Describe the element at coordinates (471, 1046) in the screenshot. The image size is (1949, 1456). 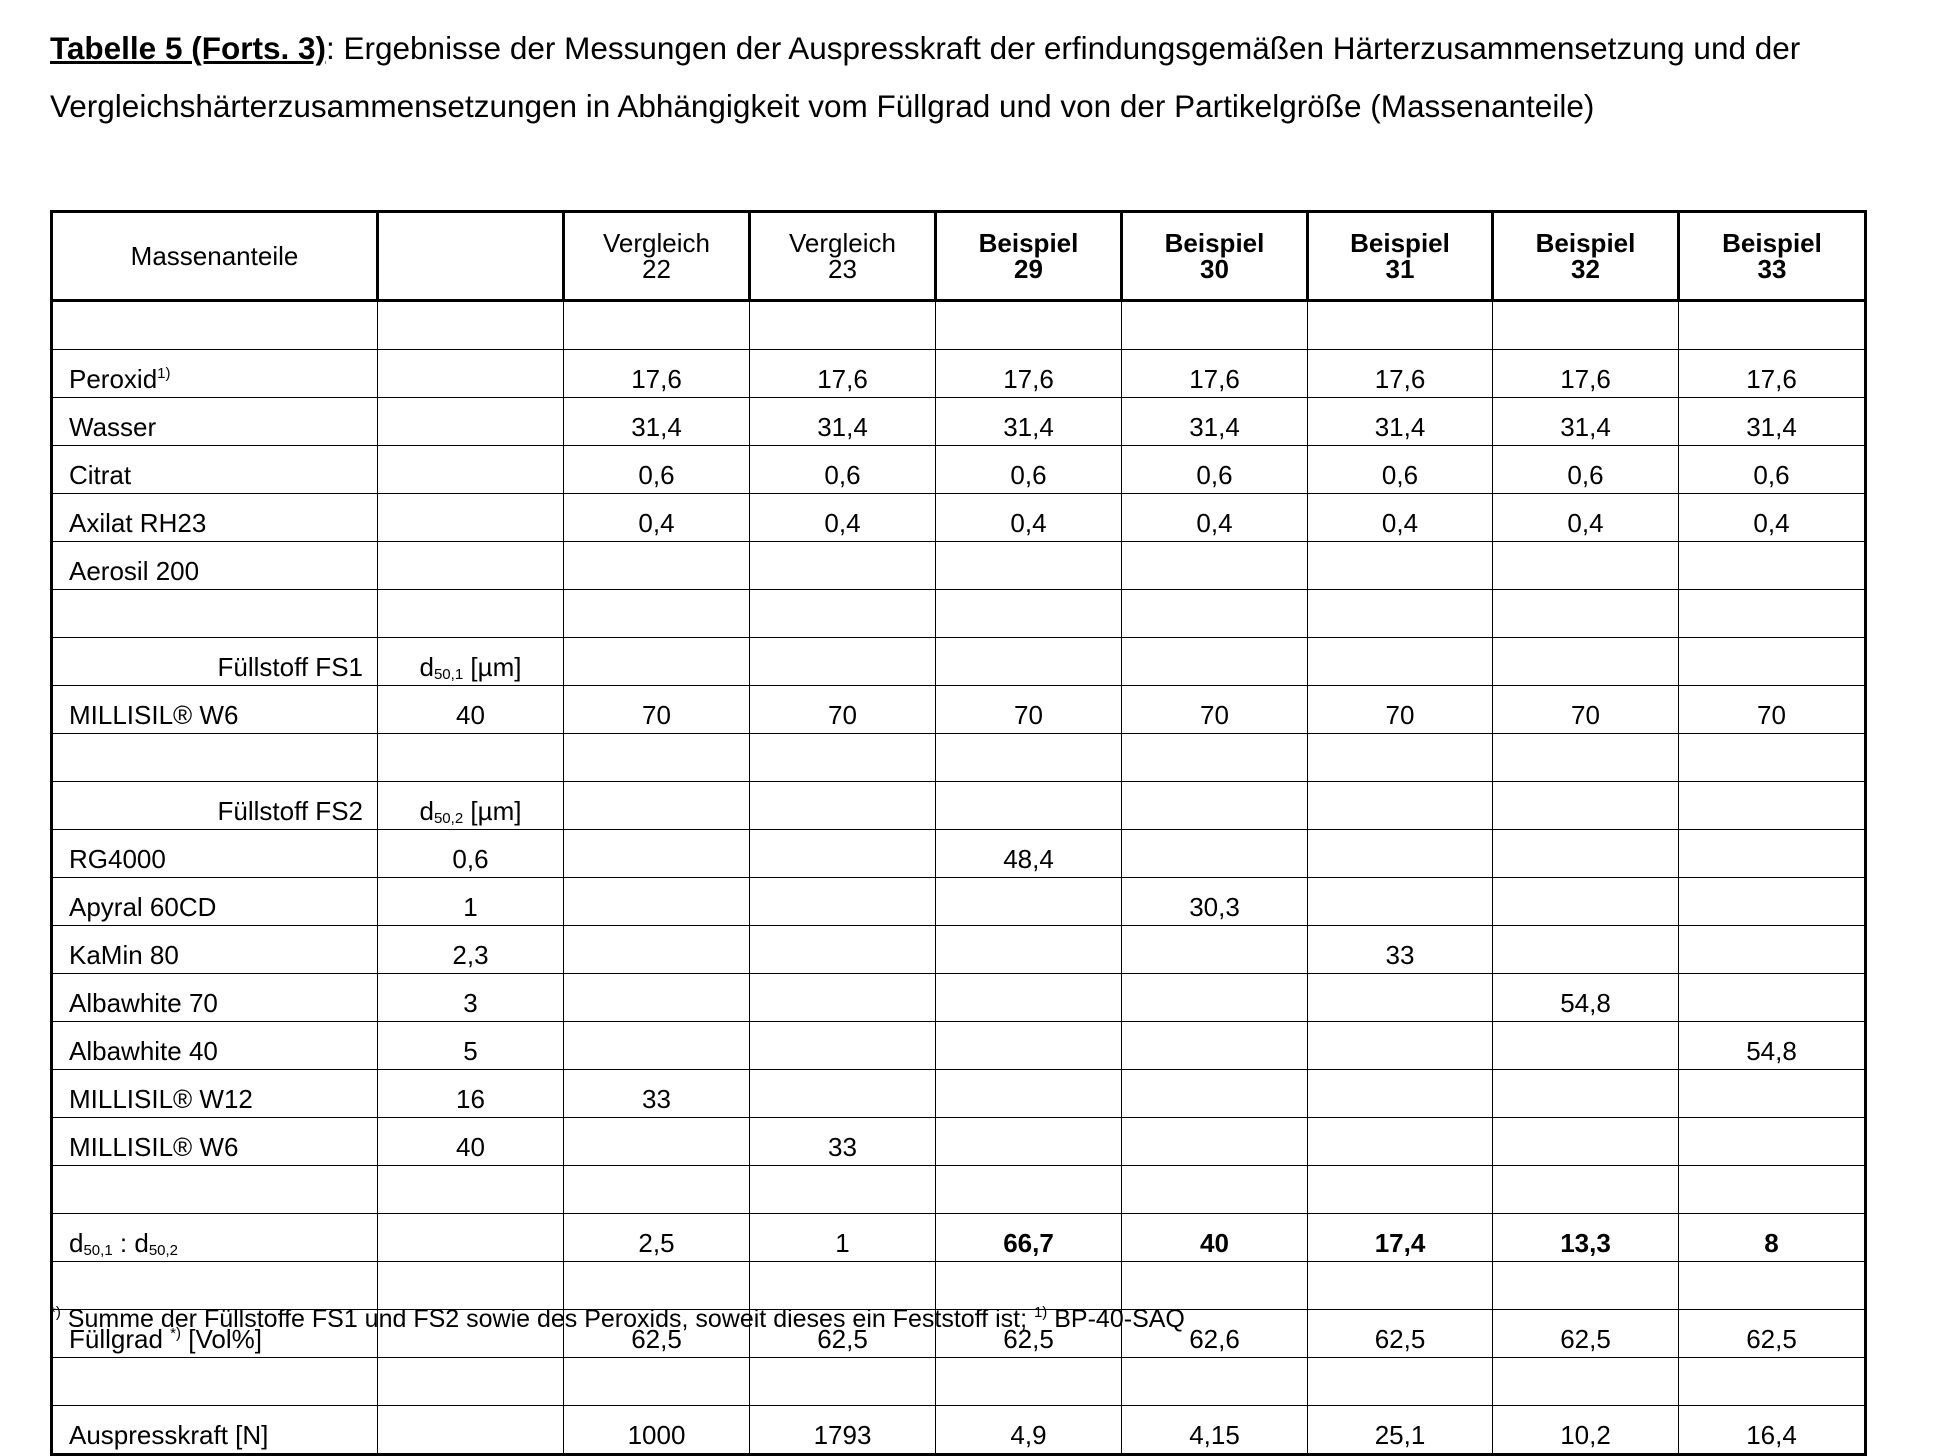
I see `table-cell: 5` at that location.